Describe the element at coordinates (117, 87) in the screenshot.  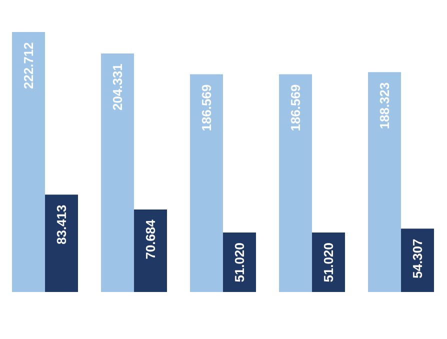
I see `data-label: 204.331` at that location.